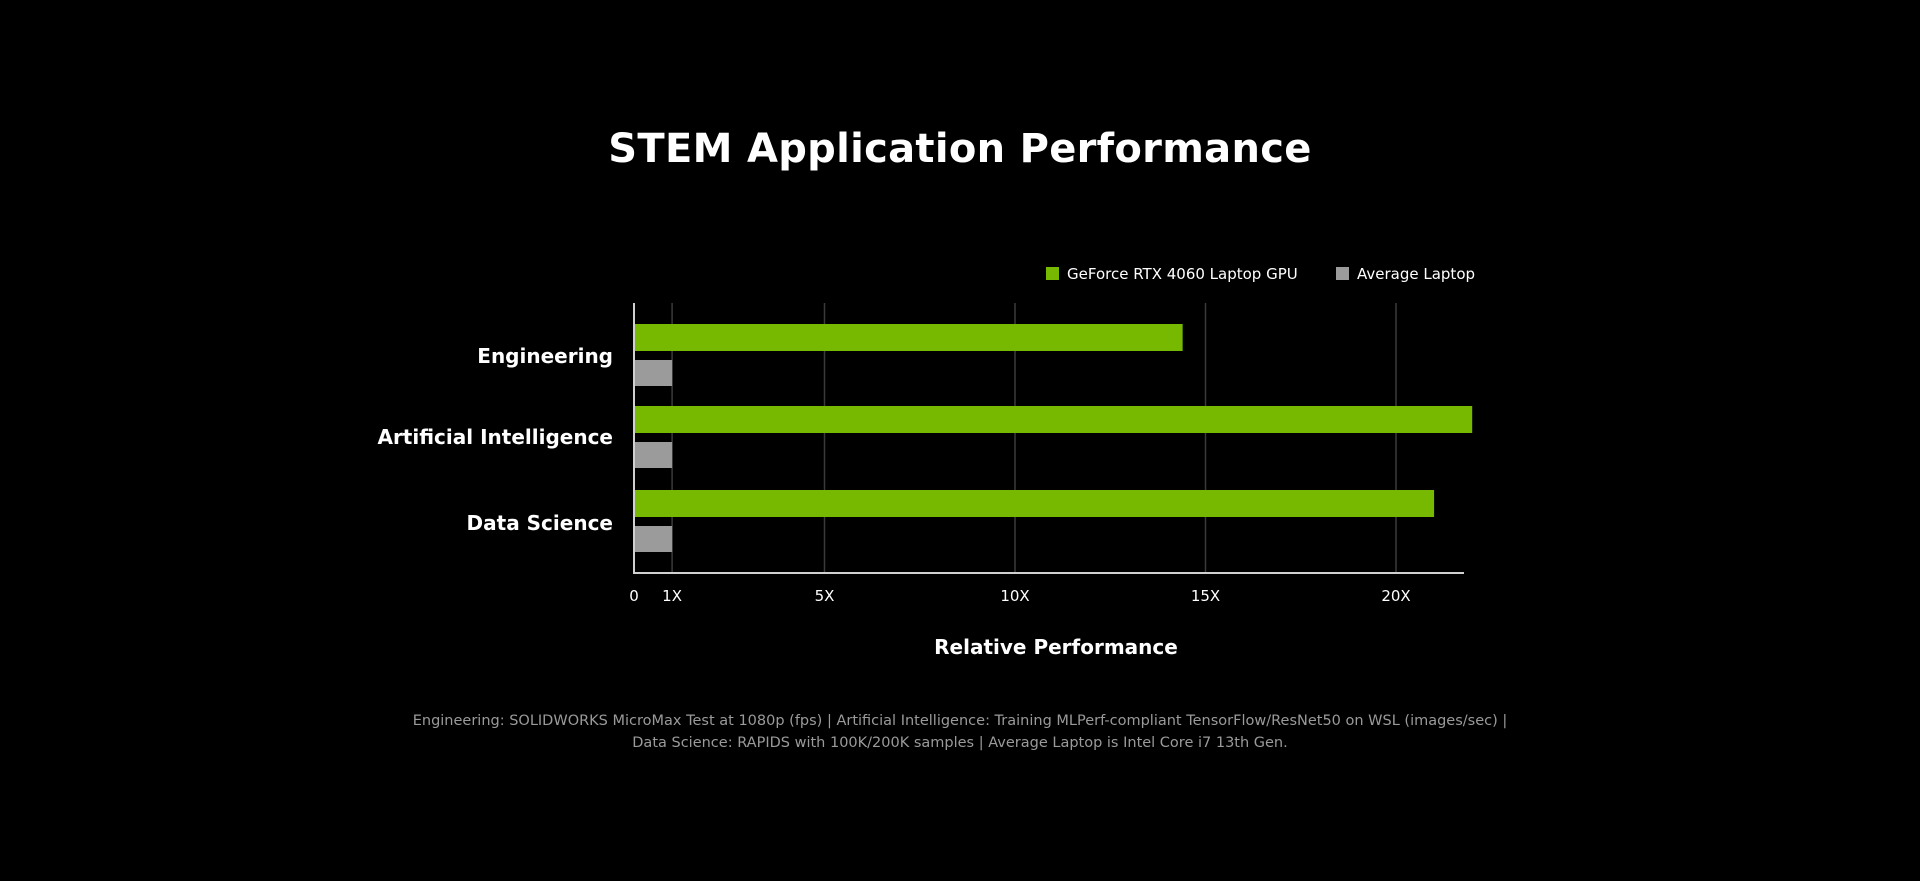 This screenshot has width=1920, height=881. What do you see at coordinates (1053, 438) in the screenshot?
I see `bars` at bounding box center [1053, 438].